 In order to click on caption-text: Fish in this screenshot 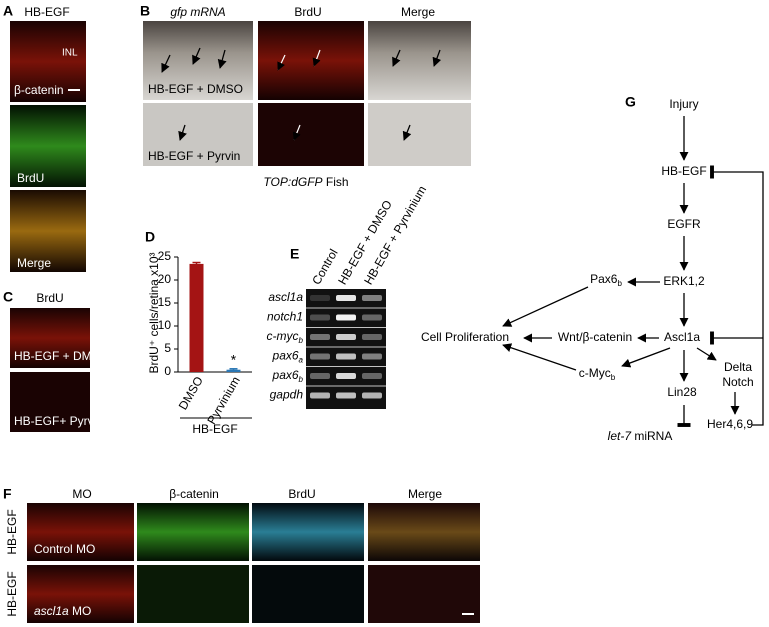, I will do `click(337, 182)`.